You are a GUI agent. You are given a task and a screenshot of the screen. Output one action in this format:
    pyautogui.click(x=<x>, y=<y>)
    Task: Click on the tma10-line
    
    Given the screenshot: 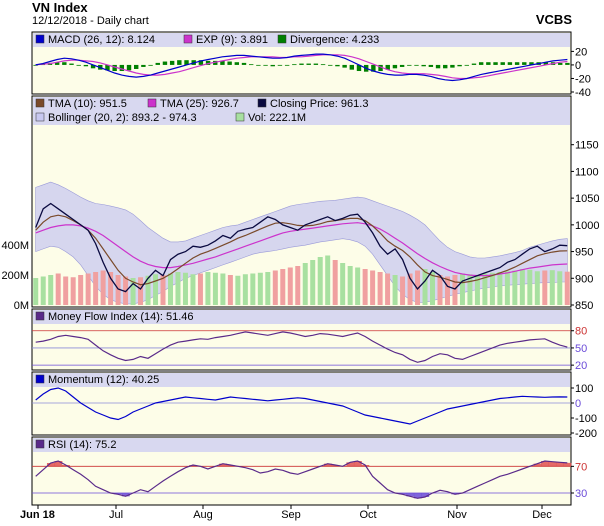 What is the action you would take?
    pyautogui.click(x=301, y=250)
    